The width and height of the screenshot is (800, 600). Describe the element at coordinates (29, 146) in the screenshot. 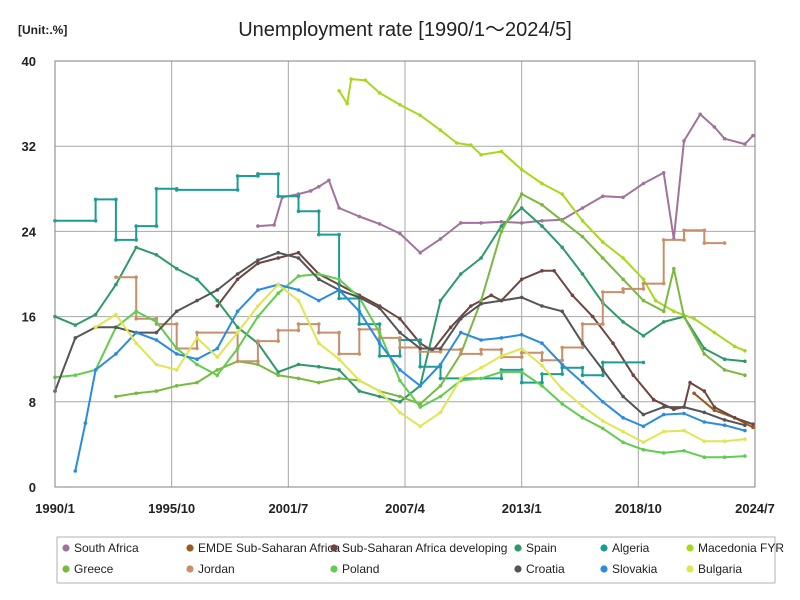

I see `y-tick-label: 32` at that location.